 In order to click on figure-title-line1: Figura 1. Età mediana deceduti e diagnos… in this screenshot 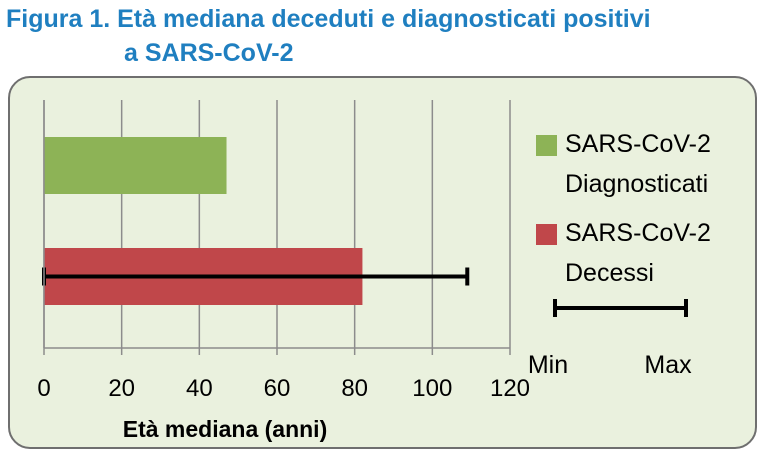, I will do `click(328, 19)`.